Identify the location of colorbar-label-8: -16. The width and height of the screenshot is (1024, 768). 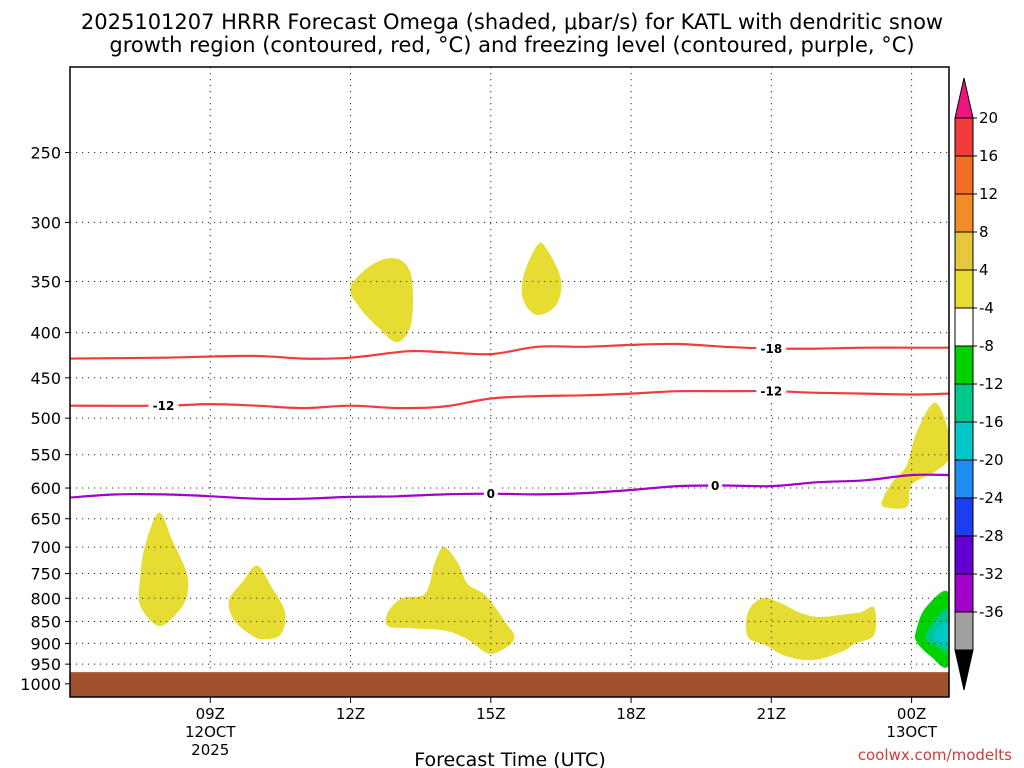
(991, 422).